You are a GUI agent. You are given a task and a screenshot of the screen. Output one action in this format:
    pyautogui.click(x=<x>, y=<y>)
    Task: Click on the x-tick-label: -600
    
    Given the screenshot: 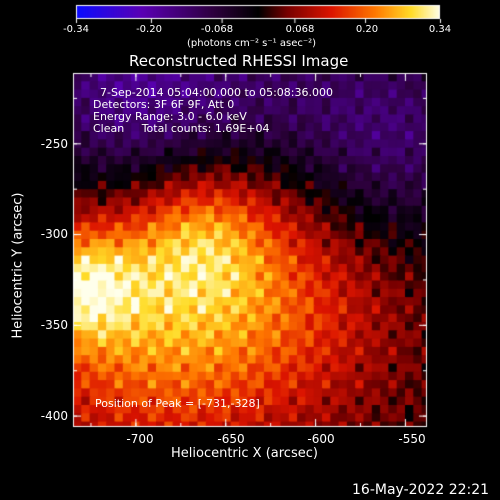 What is the action you would take?
    pyautogui.click(x=321, y=439)
    